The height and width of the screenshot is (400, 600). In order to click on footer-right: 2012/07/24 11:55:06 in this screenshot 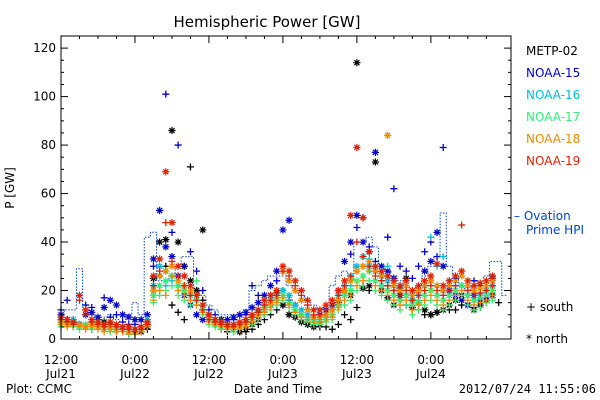, I will do `click(527, 389)`.